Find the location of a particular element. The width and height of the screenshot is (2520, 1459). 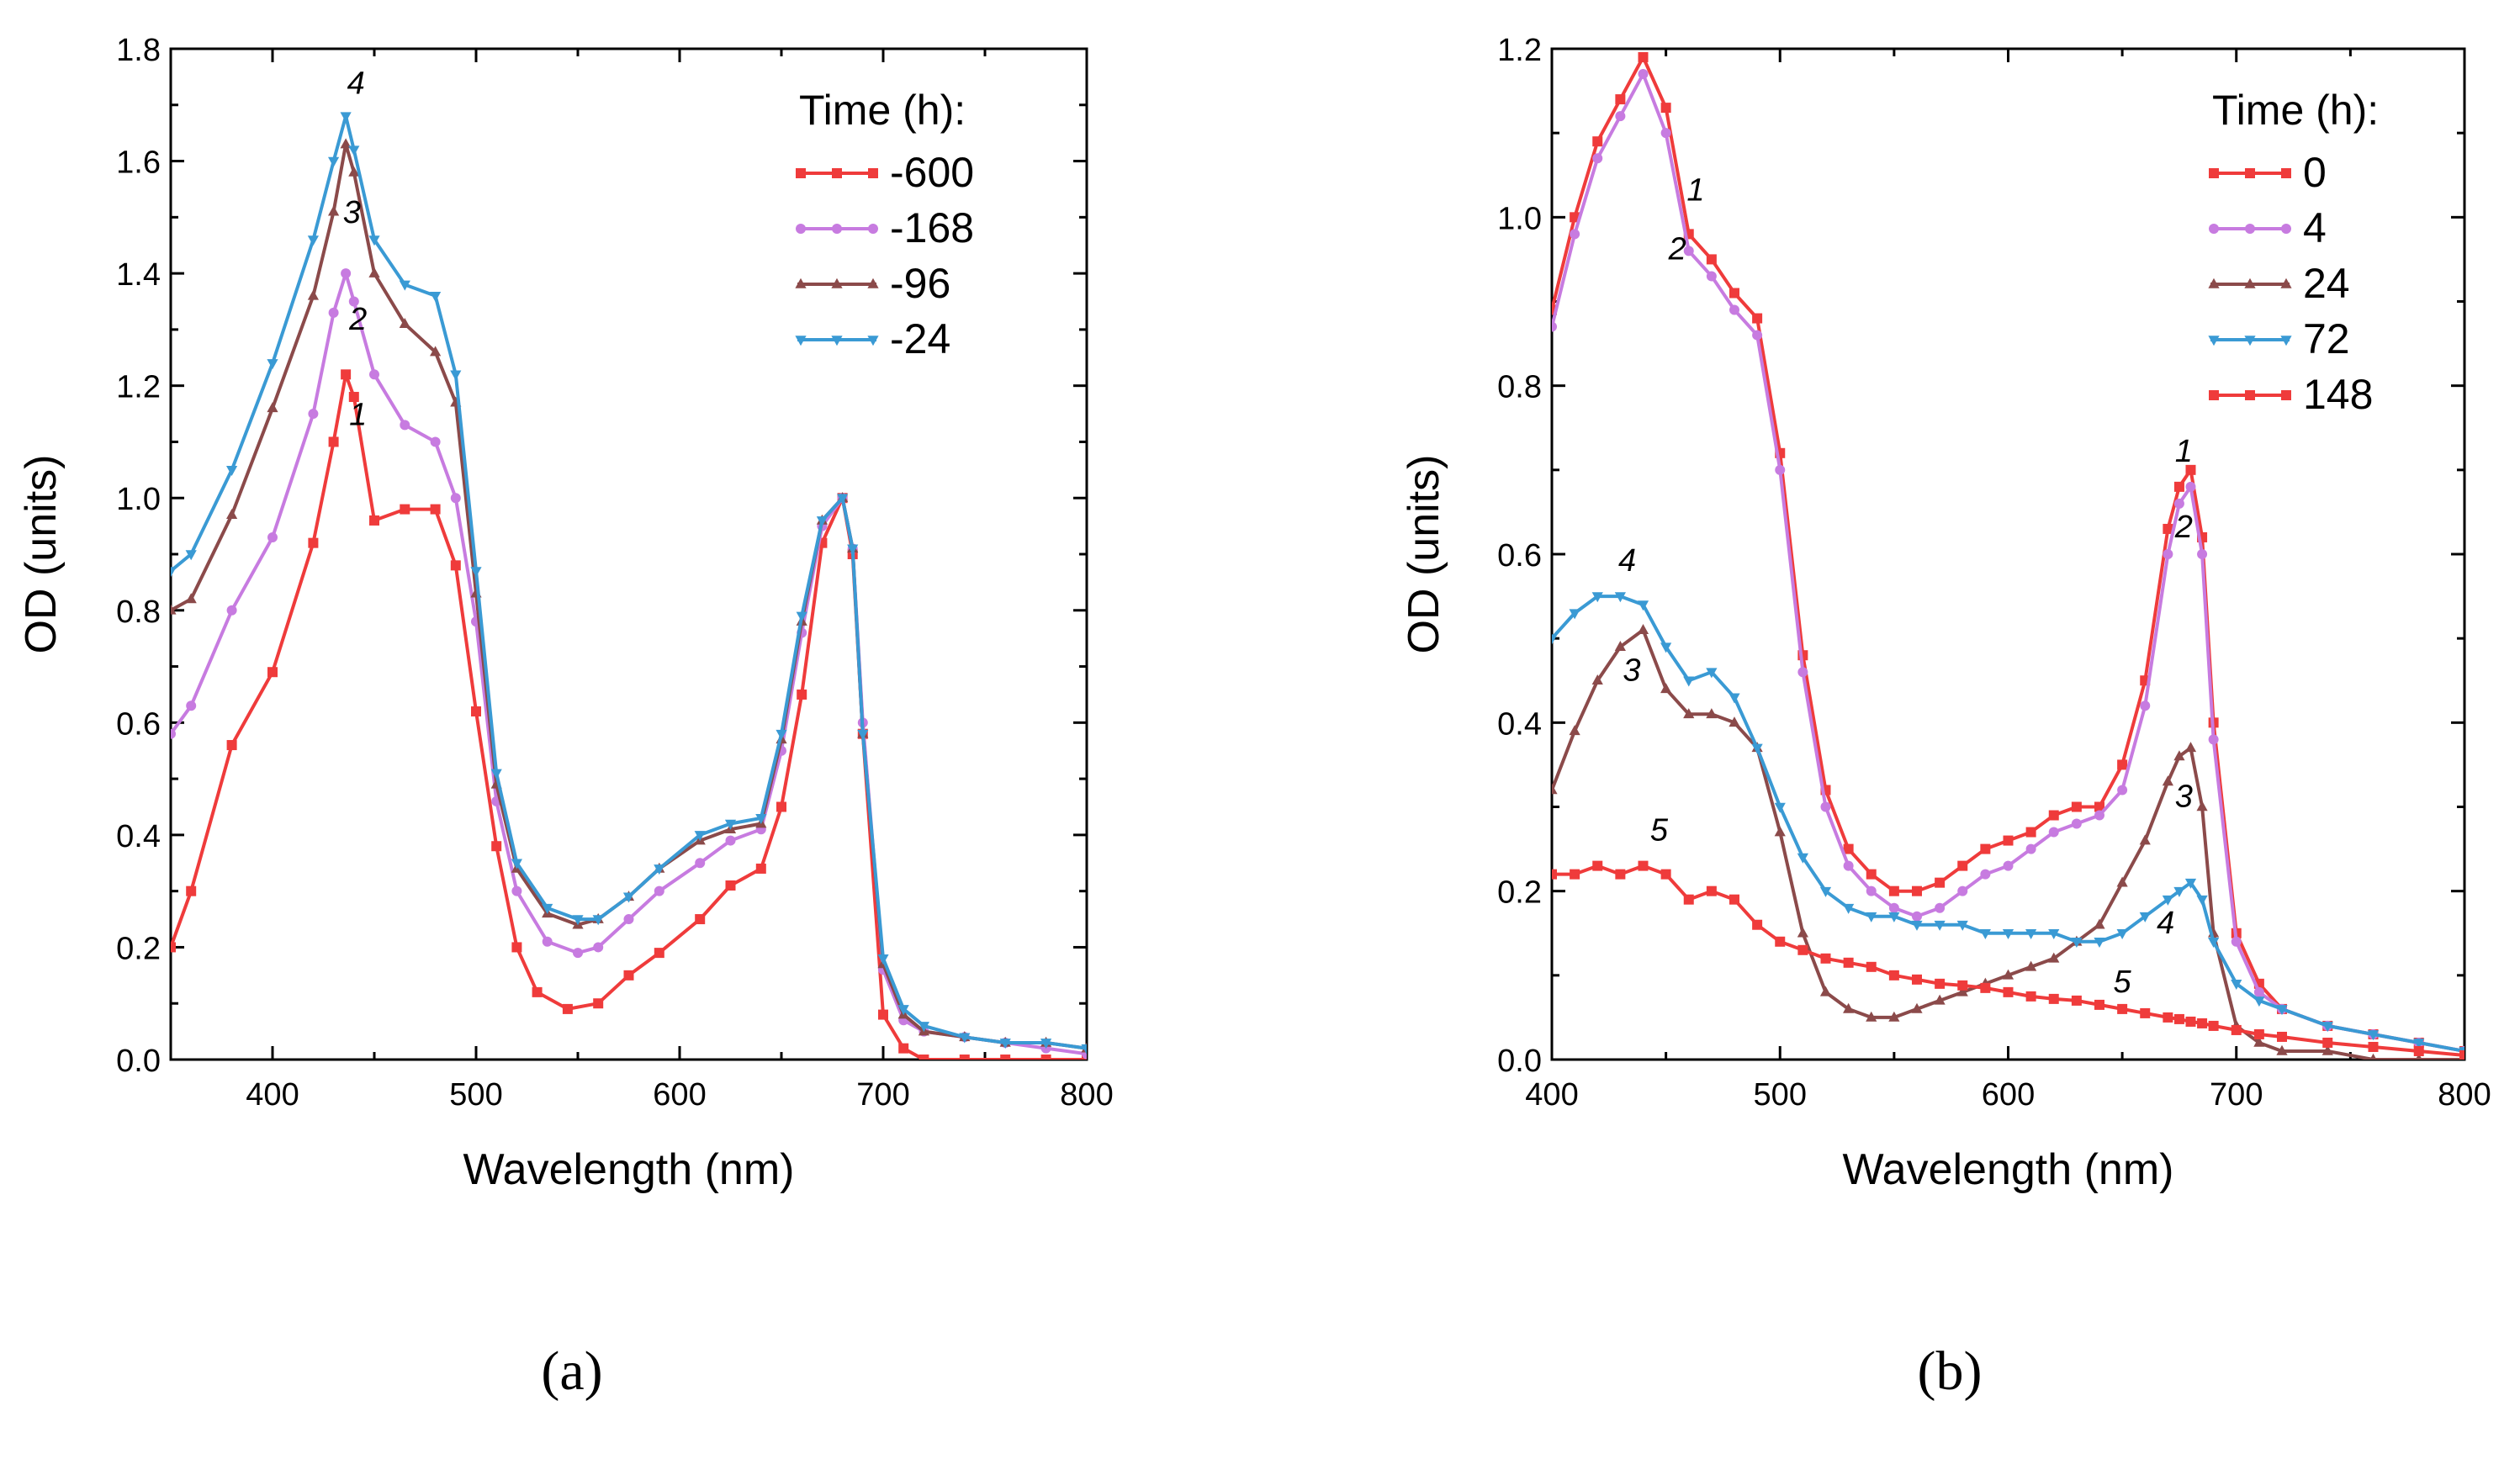

y-tick-label: 0.2 is located at coordinates (1519, 893).